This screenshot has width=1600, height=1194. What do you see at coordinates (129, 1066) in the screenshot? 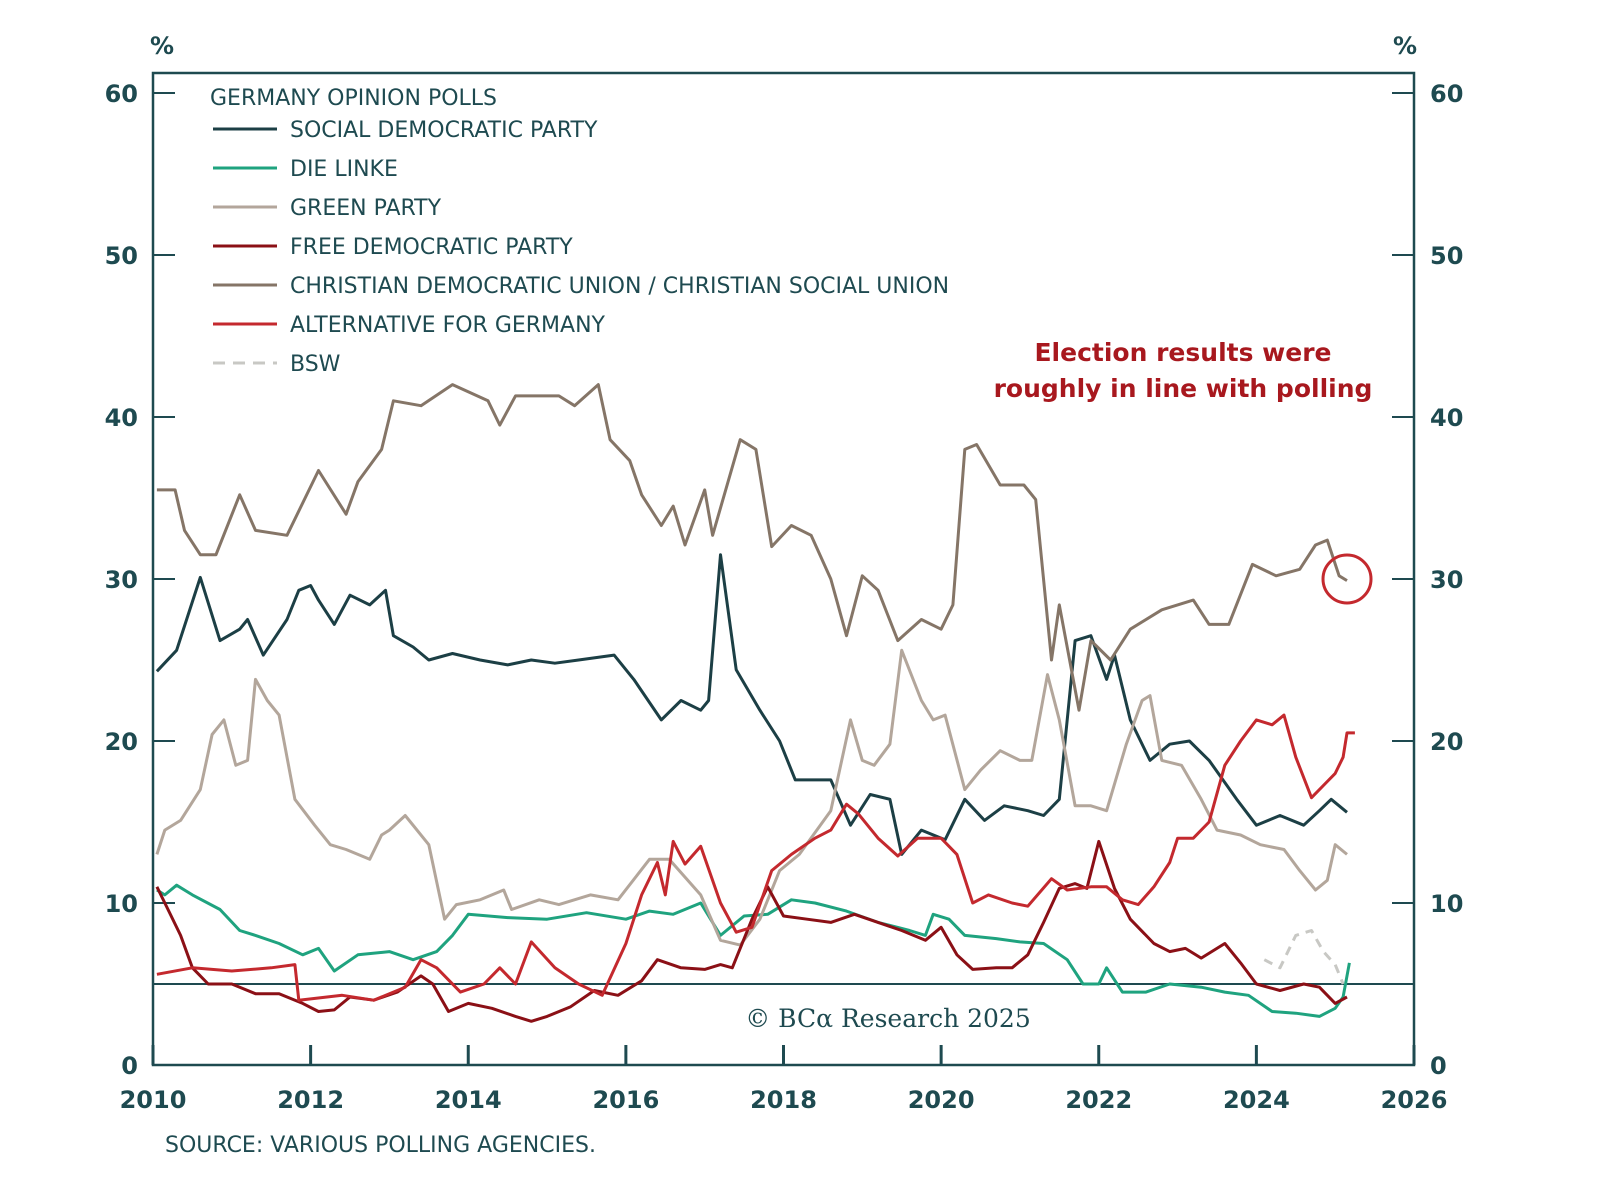
I see `y-tick-label-left: 0` at bounding box center [129, 1066].